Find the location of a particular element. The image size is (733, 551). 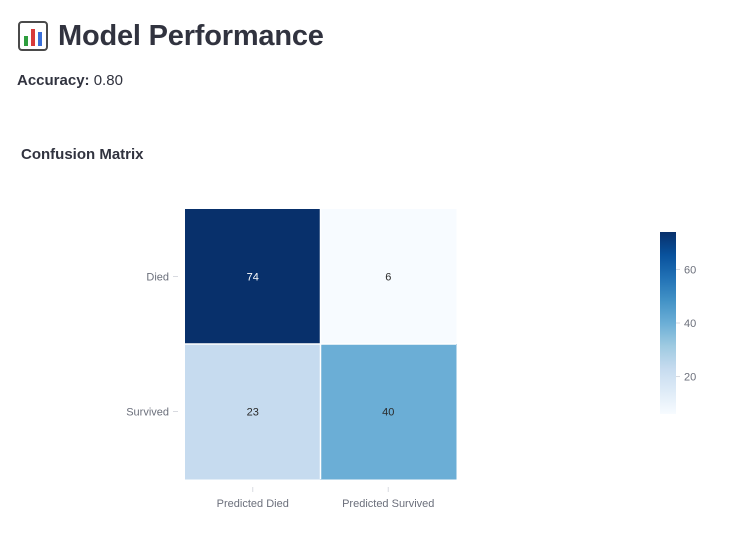

x-tick-label: Predicted Survived is located at coordinates (388, 504).